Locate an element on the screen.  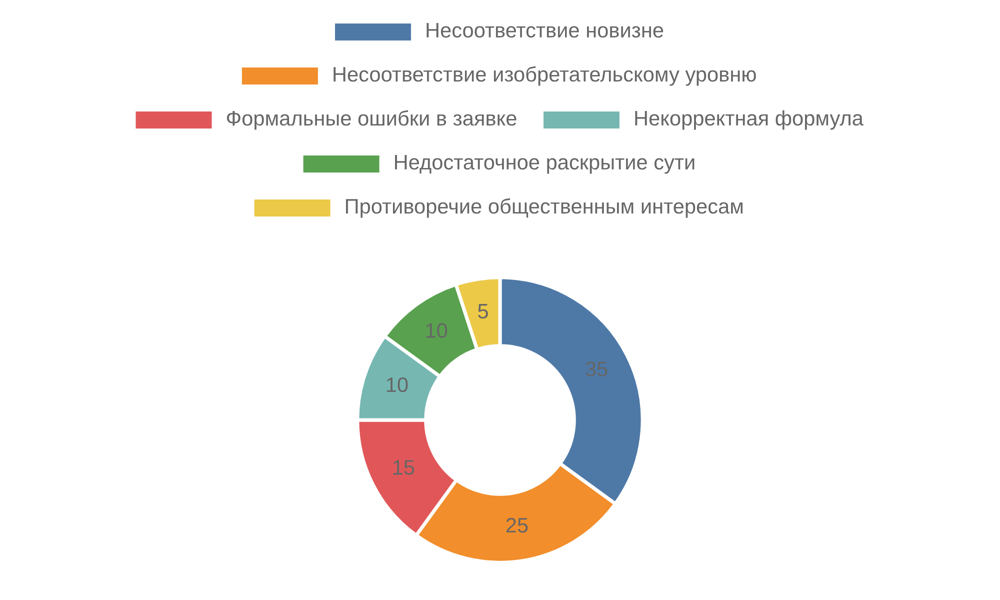
legend-label: Противоречие общественным интересам is located at coordinates (544, 208).